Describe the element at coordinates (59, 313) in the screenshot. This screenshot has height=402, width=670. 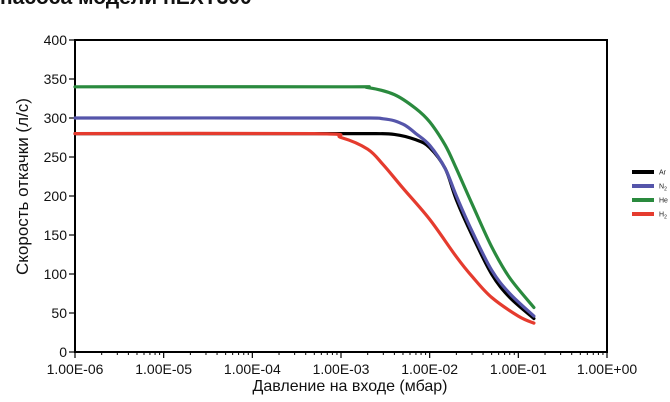
I see `y-tick-label: 50` at that location.